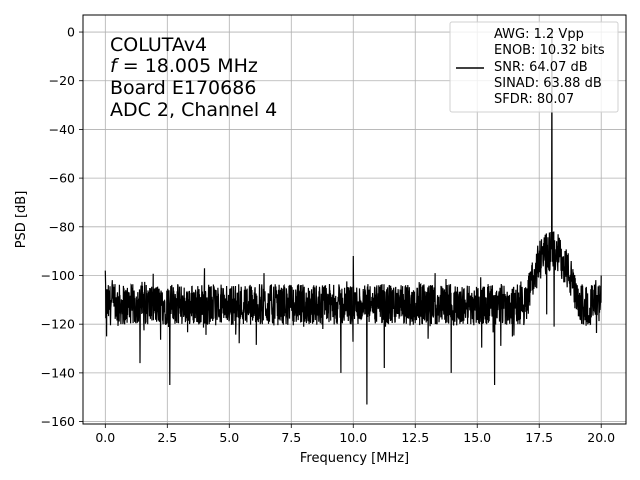 This screenshot has width=640, height=480. I want to click on y-tick-label: −40, so click(62, 129).